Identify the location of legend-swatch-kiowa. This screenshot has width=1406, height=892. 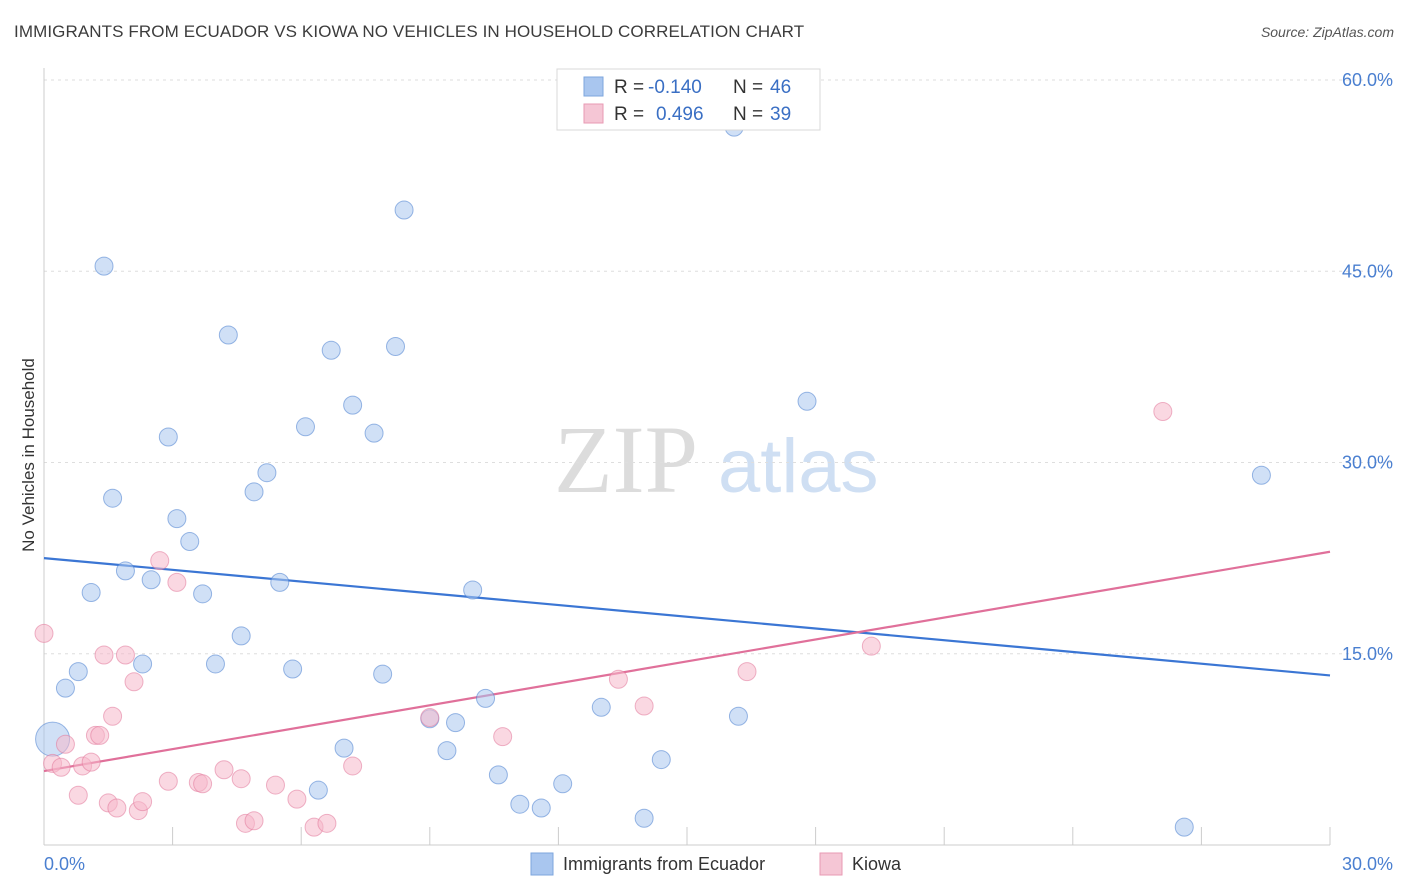
(593, 113).